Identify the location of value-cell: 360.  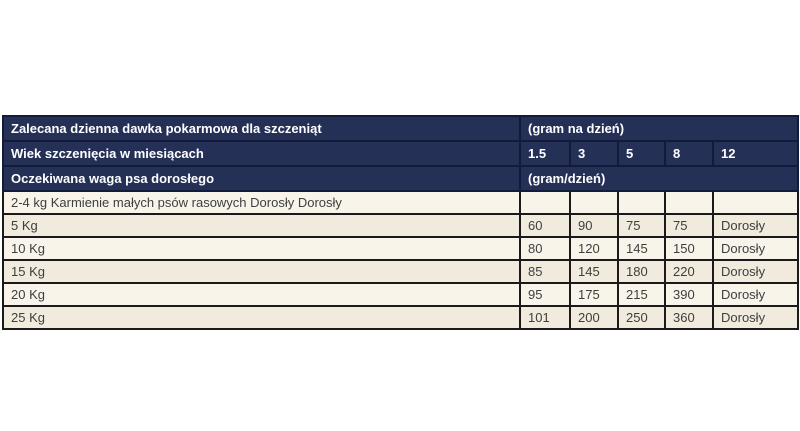
(689, 317).